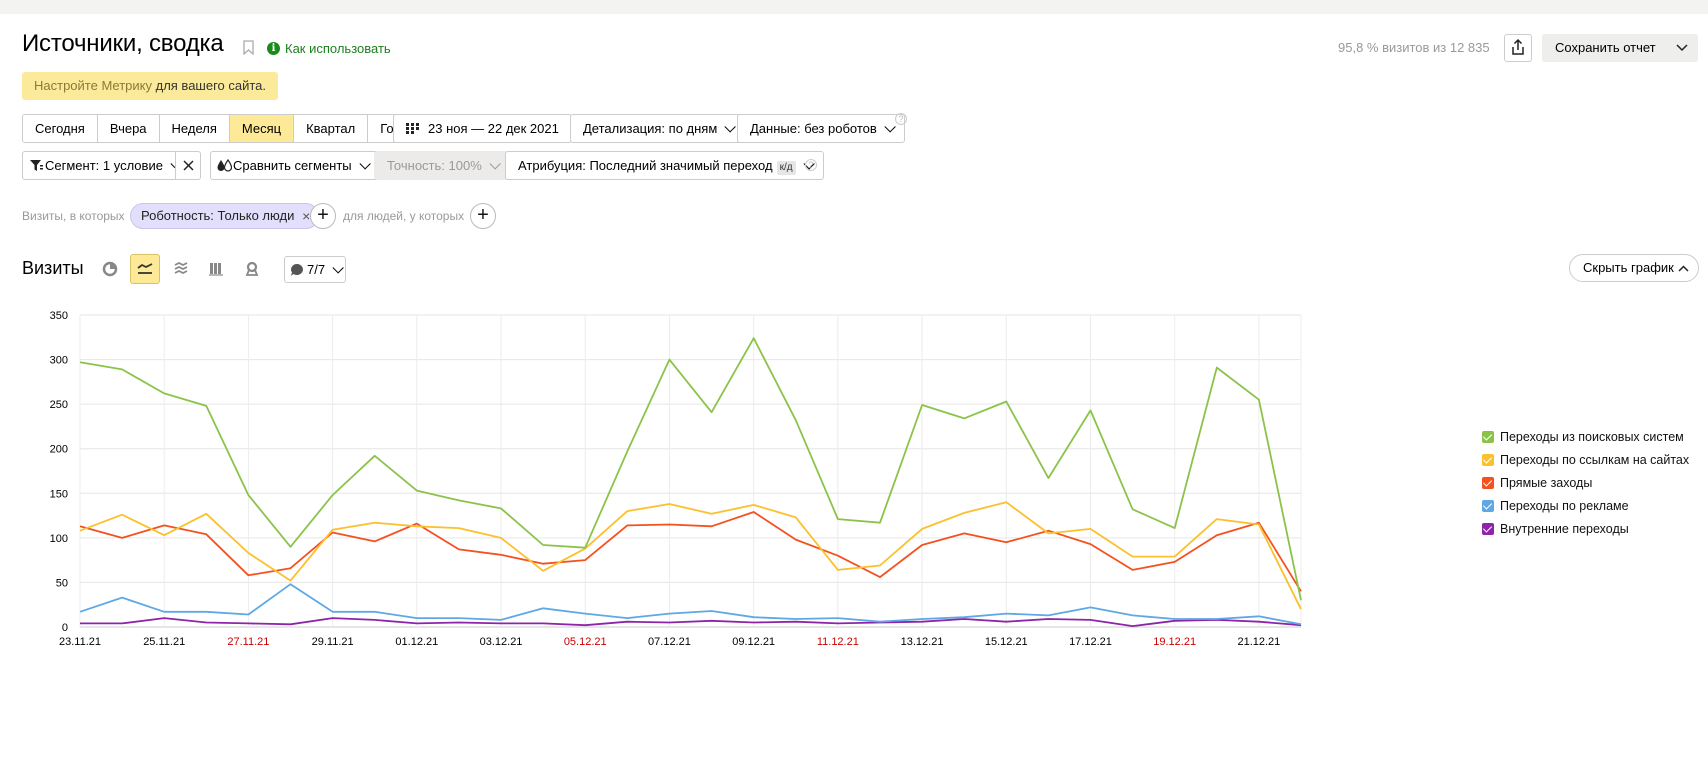 Image resolution: width=1708 pixels, height=757 pixels. What do you see at coordinates (1592, 437) in the screenshot?
I see `legend-label: Переходы из поисковых систем` at bounding box center [1592, 437].